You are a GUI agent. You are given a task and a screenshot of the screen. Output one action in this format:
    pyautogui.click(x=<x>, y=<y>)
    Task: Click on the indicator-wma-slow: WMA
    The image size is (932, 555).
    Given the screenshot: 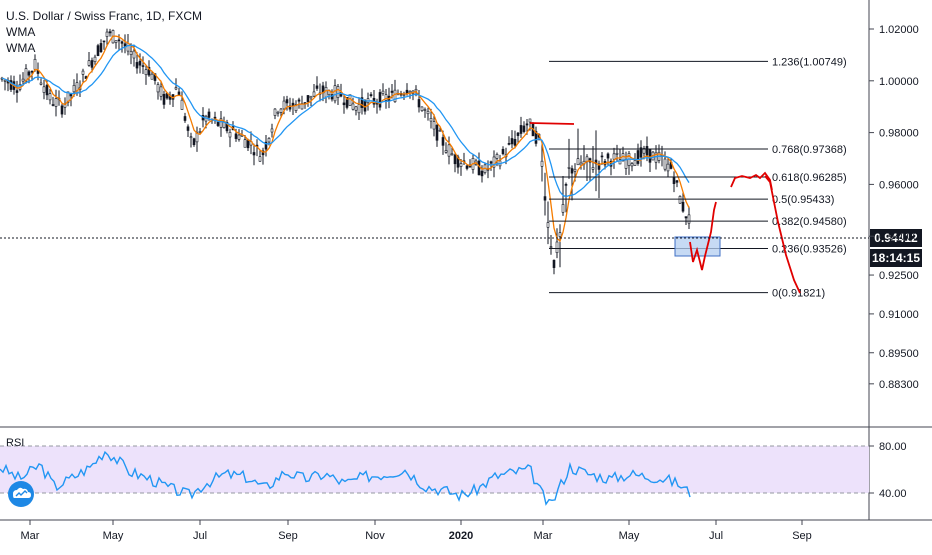 What is the action you would take?
    pyautogui.click(x=21, y=48)
    